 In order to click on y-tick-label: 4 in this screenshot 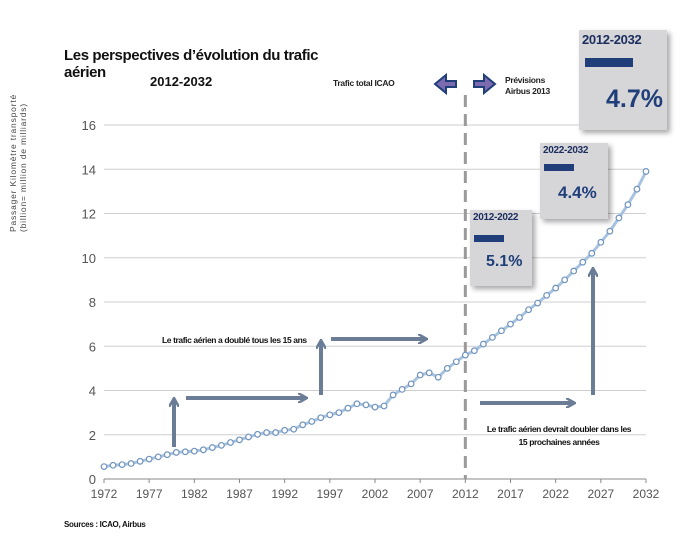, I will do `click(92, 391)`.